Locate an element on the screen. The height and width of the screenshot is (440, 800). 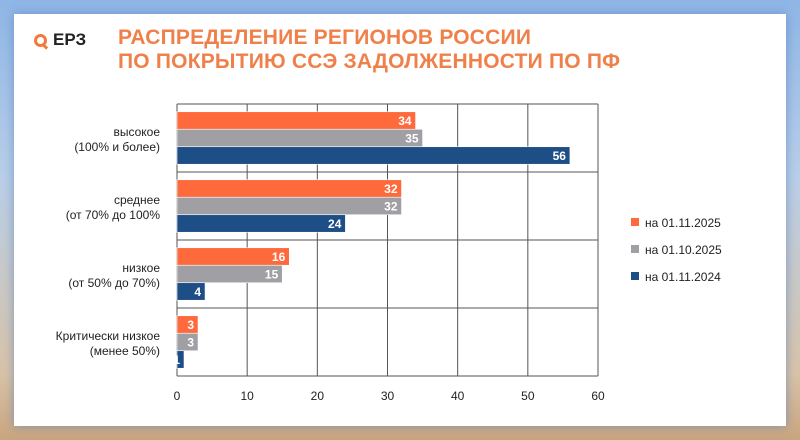
x-tick-label: 30 is located at coordinates (388, 396).